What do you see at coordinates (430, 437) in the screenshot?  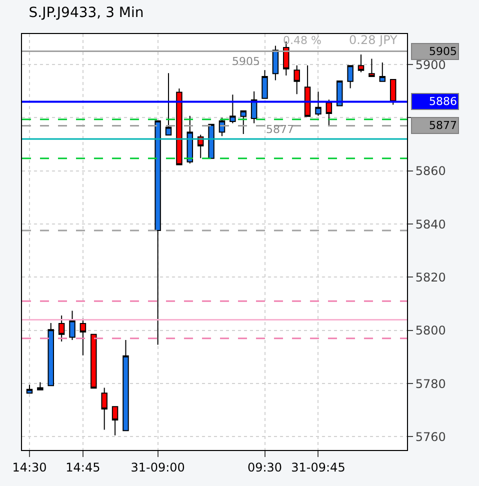 I see `y-tick-label: 5760` at bounding box center [430, 437].